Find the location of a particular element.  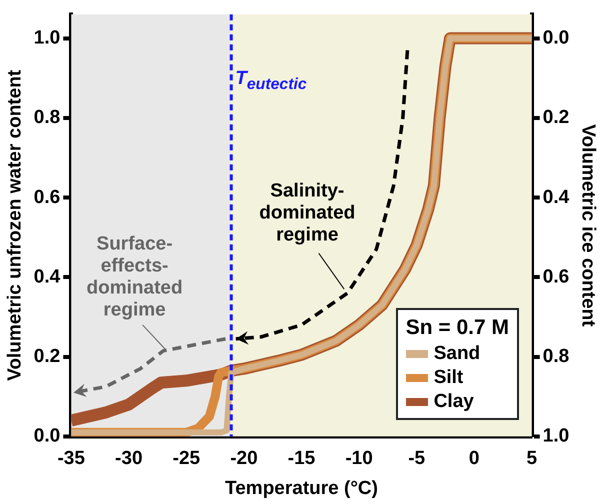

y-tick-label: 0.4 is located at coordinates (47, 277).